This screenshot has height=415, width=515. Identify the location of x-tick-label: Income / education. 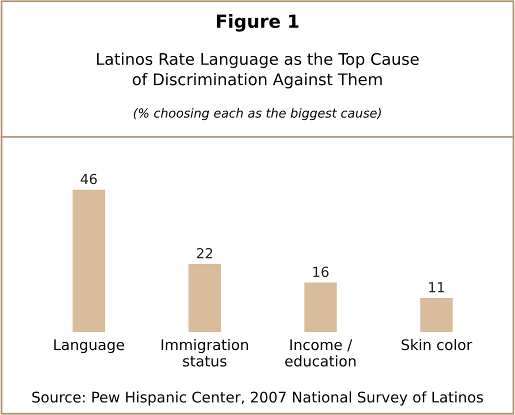
(320, 353).